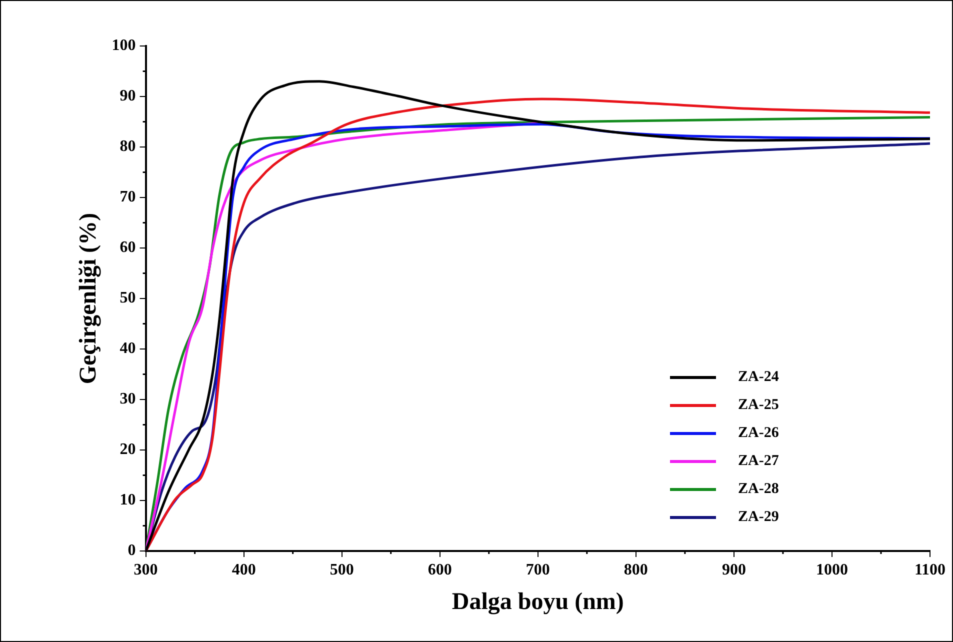 The width and height of the screenshot is (953, 642). Describe the element at coordinates (128, 500) in the screenshot. I see `y-tick-label: 10` at that location.